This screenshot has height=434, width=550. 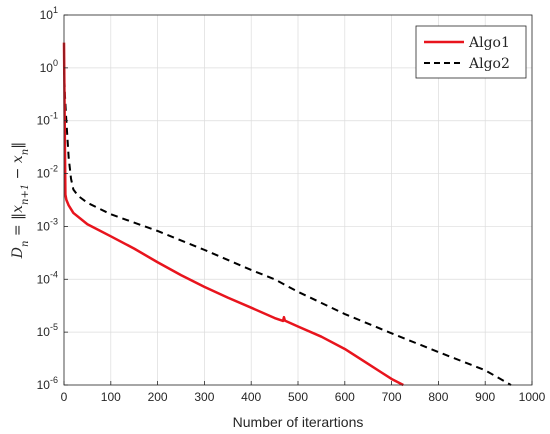 I want to click on legend-label-algo2: Algo2, so click(x=489, y=64).